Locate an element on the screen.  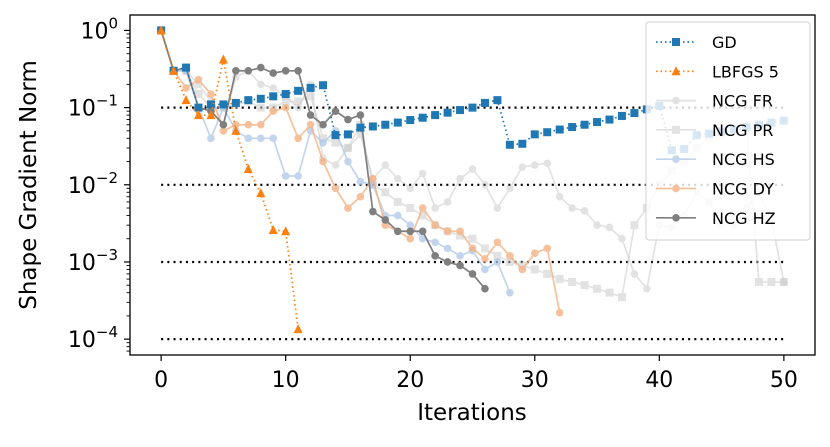
legend-item-lbfgs-5: LBFGS 5 is located at coordinates (717, 71).